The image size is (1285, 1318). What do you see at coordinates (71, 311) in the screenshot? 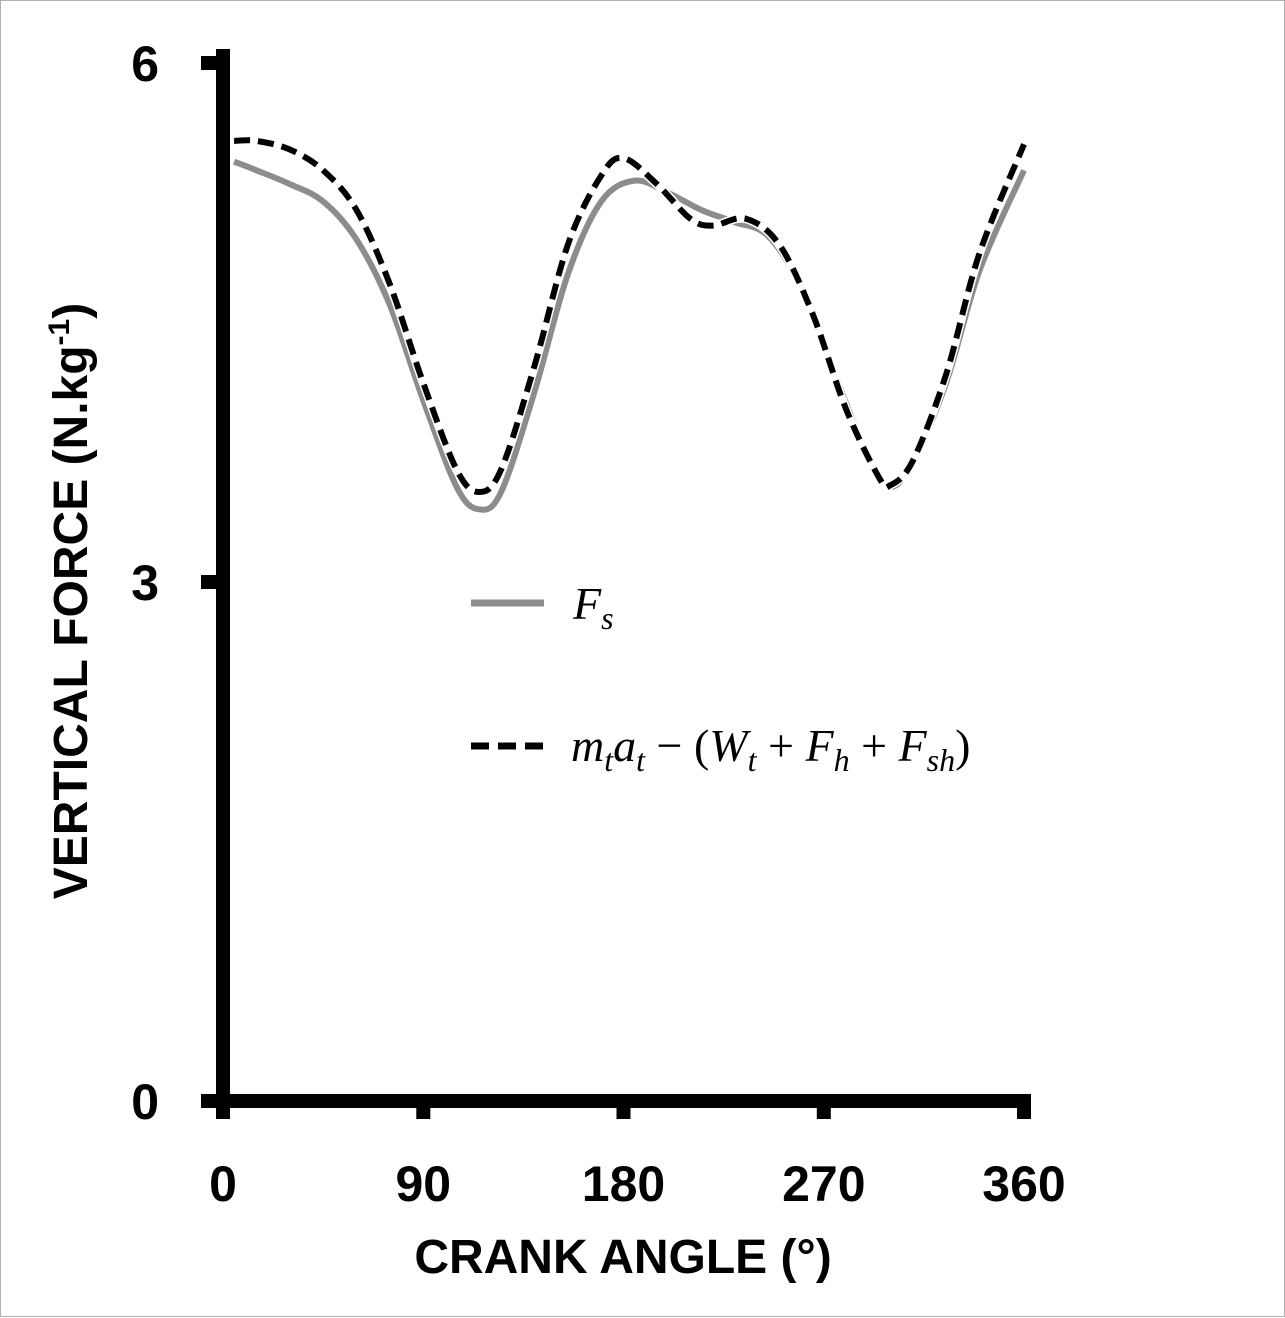
I see `y-axis-title-close: )` at bounding box center [71, 311].